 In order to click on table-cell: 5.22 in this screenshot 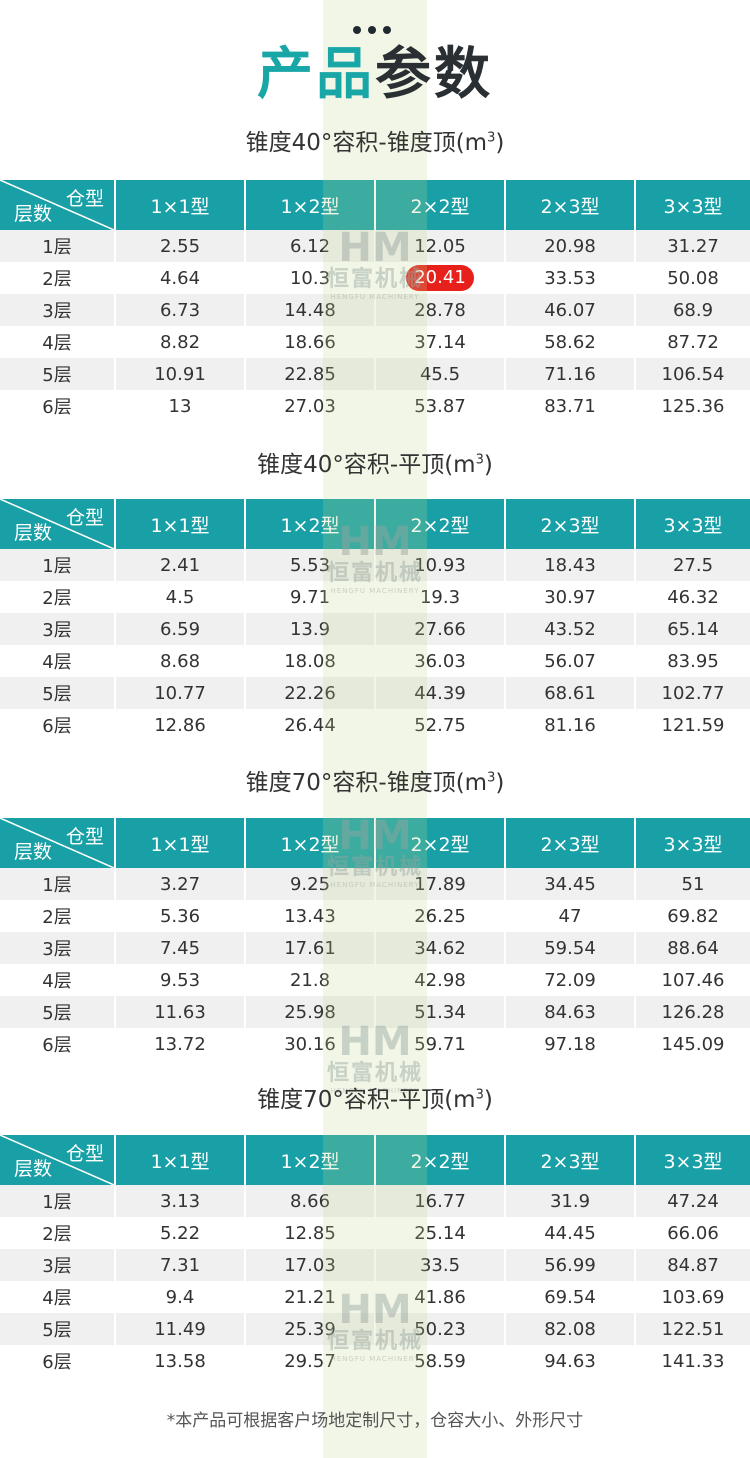, I will do `click(180, 1233)`.